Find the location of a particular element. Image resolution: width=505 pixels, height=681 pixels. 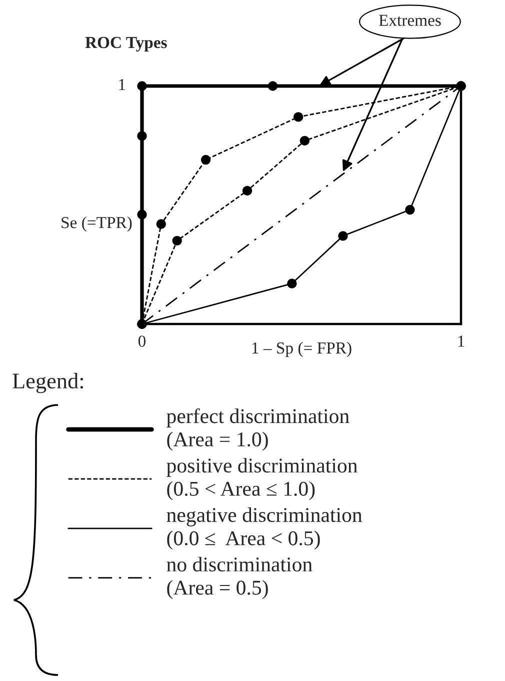

legend-label: perfect discrimination (Area = 1.0) is located at coordinates (258, 429).